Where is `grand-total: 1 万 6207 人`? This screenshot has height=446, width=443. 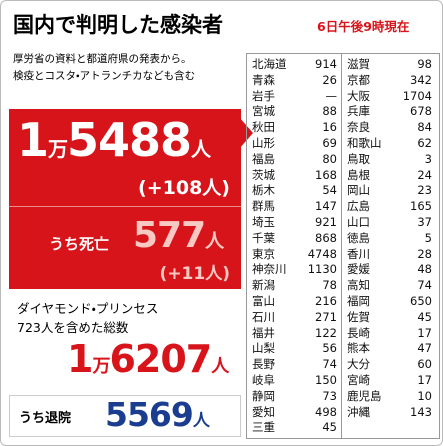
grand-total: 1 万 6207 人 is located at coordinates (148, 359).